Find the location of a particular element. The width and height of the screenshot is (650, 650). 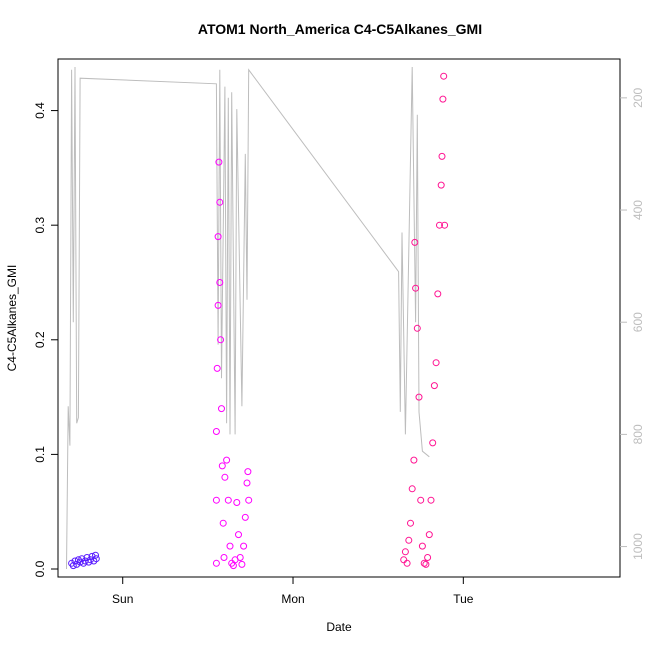

y-tick-label: 0.2 is located at coordinates (40, 339).